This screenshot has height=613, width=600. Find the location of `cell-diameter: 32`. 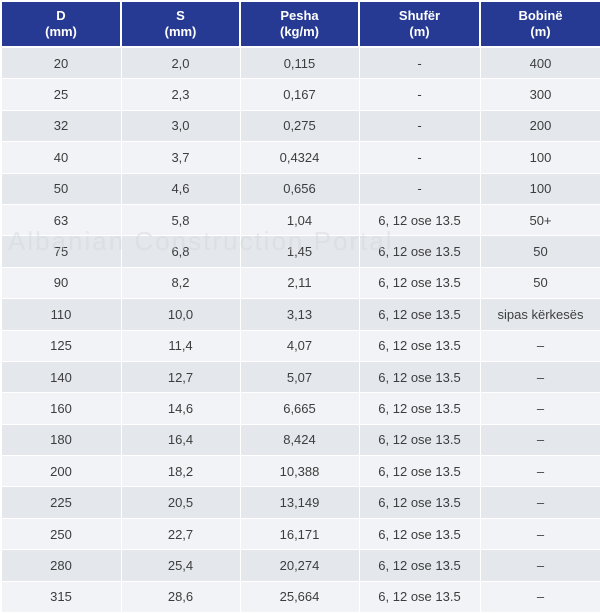

cell-diameter: 32 is located at coordinates (61, 126).